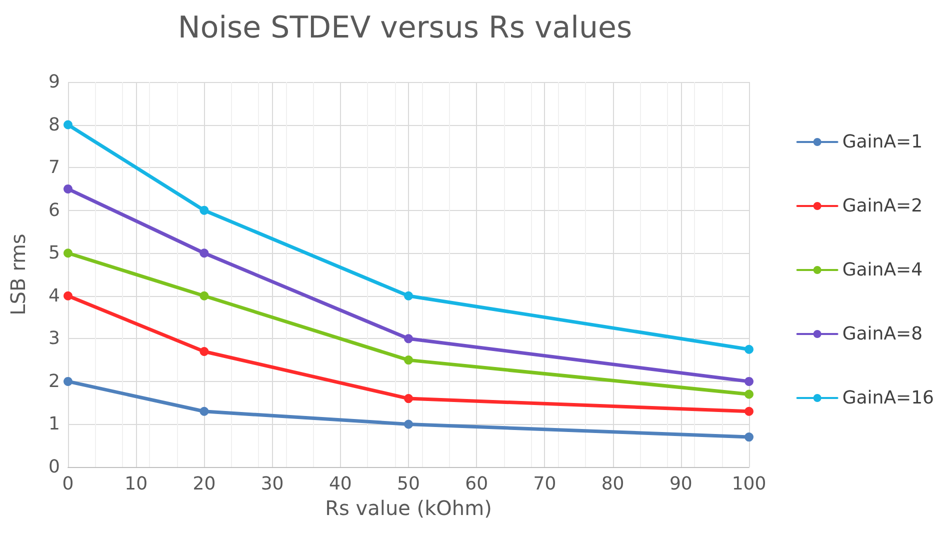 The width and height of the screenshot is (949, 540). I want to click on x-tick-label: 20, so click(204, 484).